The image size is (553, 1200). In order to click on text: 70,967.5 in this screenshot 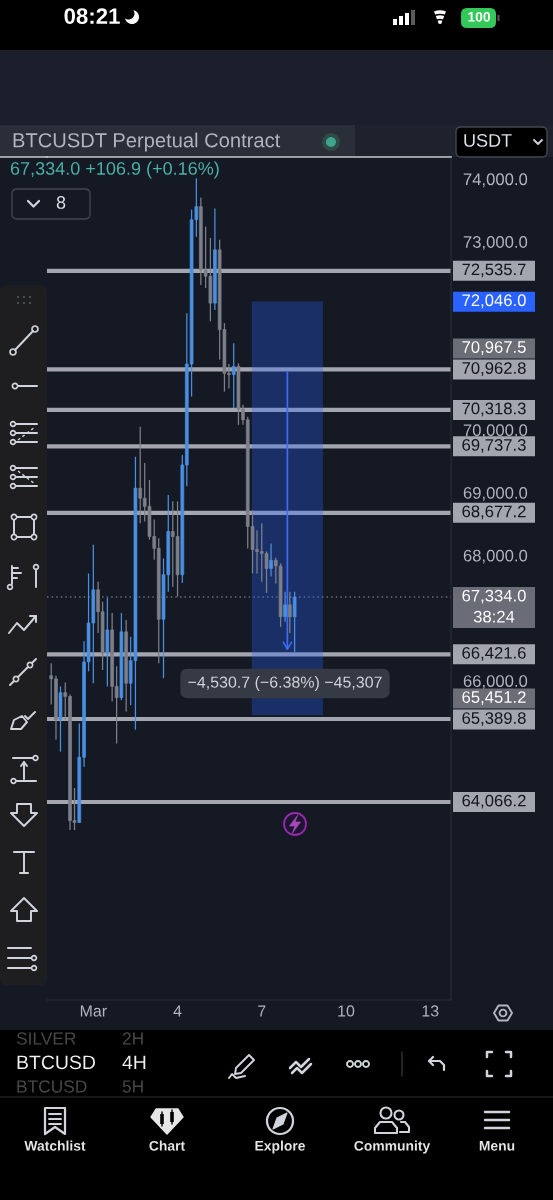, I will do `click(494, 348)`.